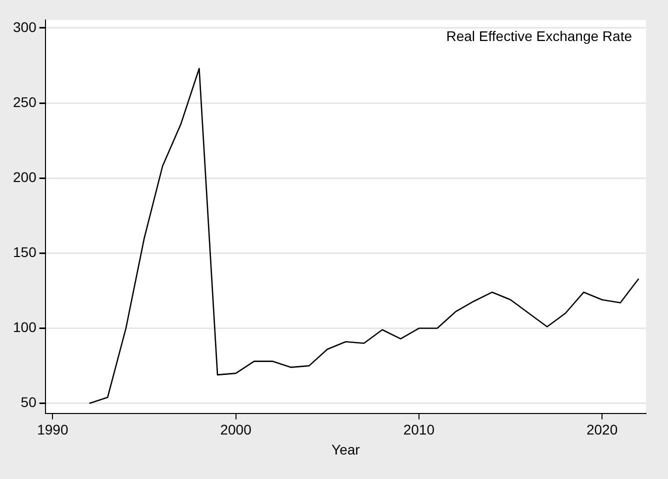 Image resolution: width=668 pixels, height=479 pixels. What do you see at coordinates (52, 430) in the screenshot?
I see `x-tick-label: 1990` at bounding box center [52, 430].